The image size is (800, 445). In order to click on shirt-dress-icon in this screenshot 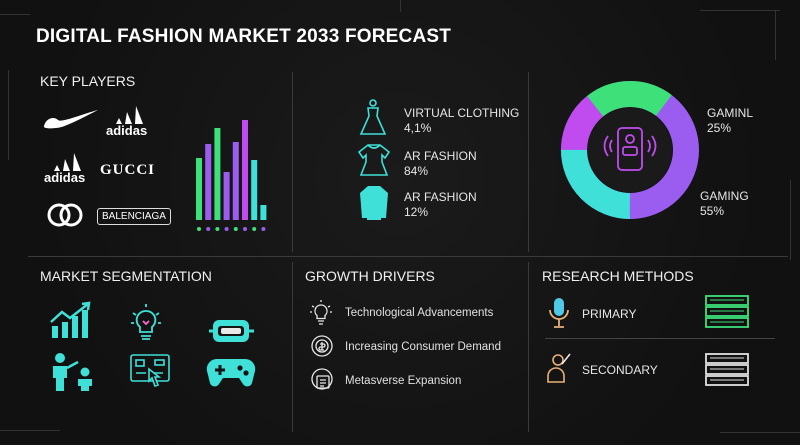, I will do `click(374, 162)`.